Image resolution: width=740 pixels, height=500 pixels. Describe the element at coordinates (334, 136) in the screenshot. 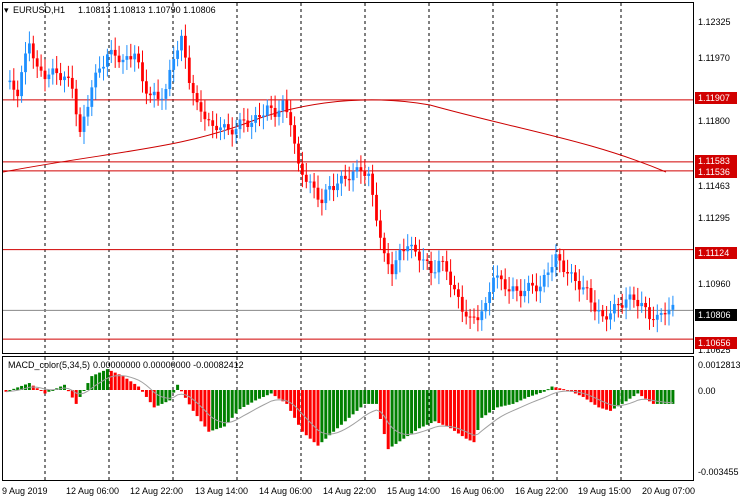

I see `moving-average` at that location.